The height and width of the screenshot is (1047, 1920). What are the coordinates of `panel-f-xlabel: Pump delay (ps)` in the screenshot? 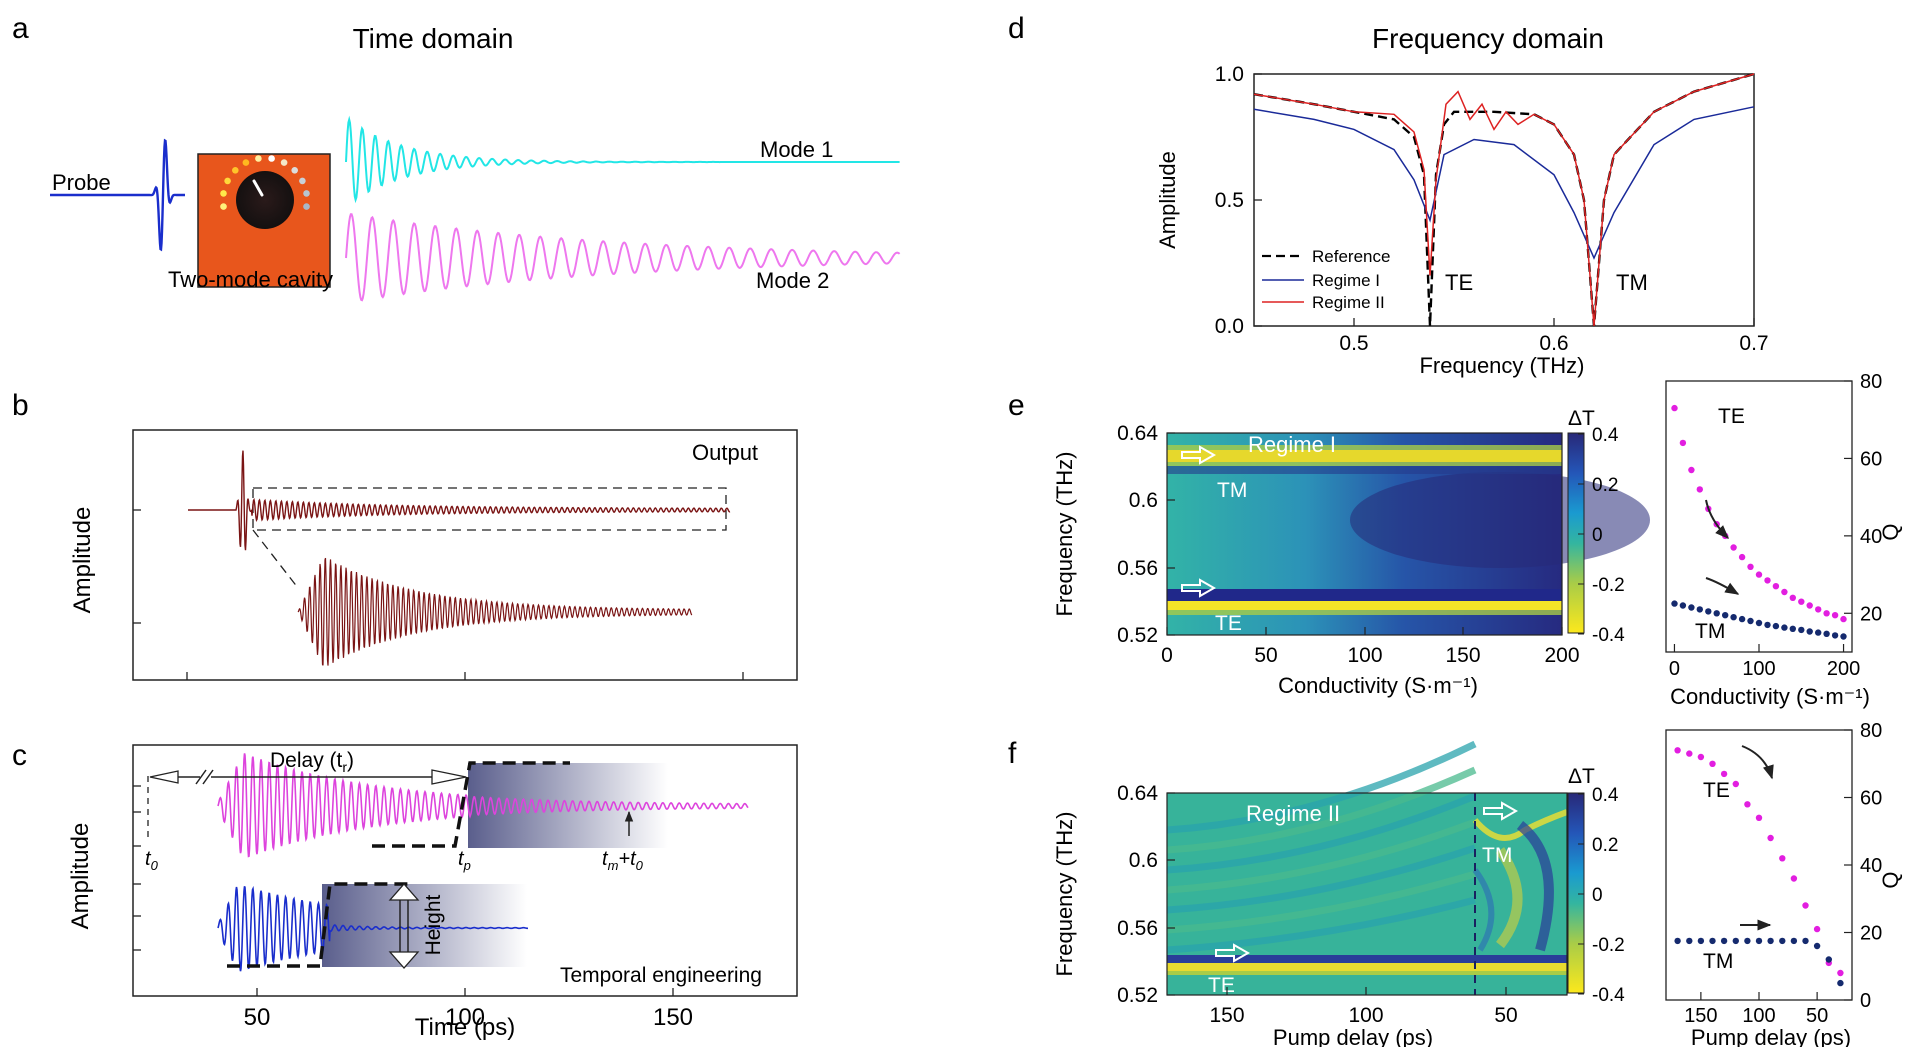 It's located at (1353, 1036).